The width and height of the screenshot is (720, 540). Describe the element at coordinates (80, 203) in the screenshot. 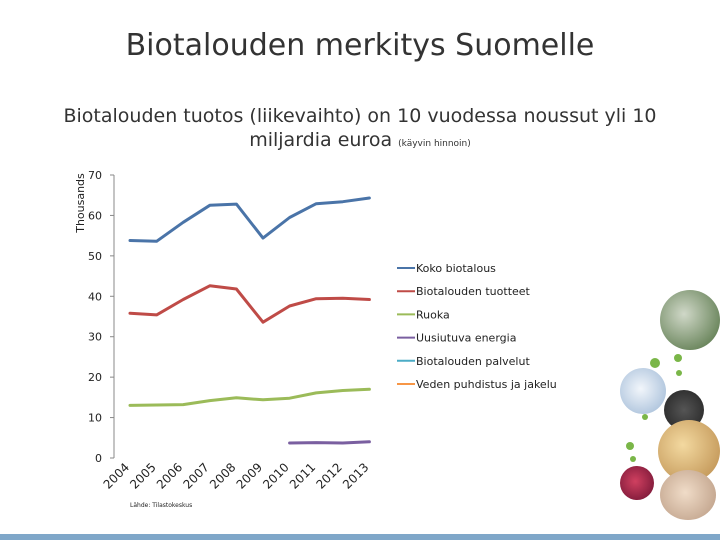

I see `y-axis-label: Thousands` at that location.